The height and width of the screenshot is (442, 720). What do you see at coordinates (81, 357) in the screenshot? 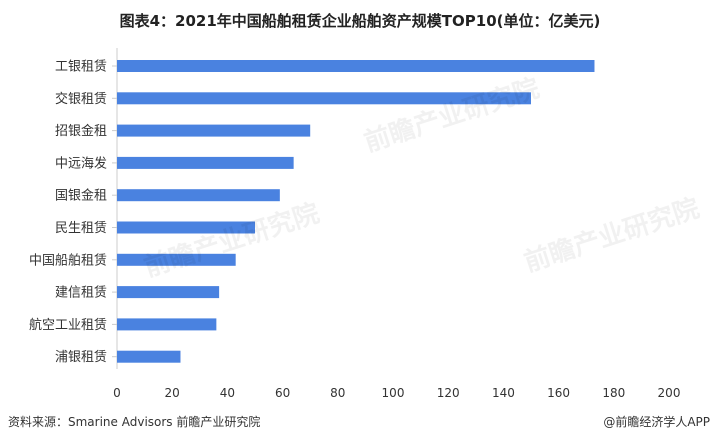
I see `category-label: 浦银租赁` at bounding box center [81, 357].